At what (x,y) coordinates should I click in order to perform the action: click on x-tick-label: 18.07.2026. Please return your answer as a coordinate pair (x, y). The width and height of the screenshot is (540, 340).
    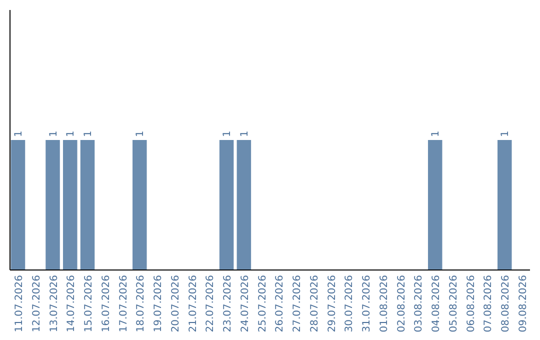
    Looking at the image, I should click on (141, 303).